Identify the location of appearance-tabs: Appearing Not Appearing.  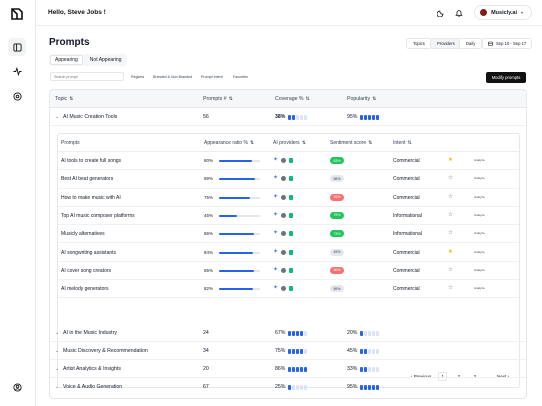
(88, 60).